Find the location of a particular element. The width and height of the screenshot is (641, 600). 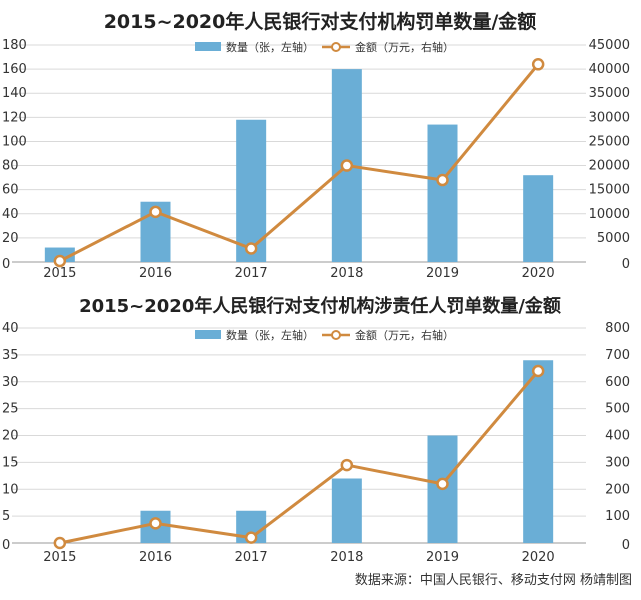

chart1-amount-point-2018 is located at coordinates (347, 465).